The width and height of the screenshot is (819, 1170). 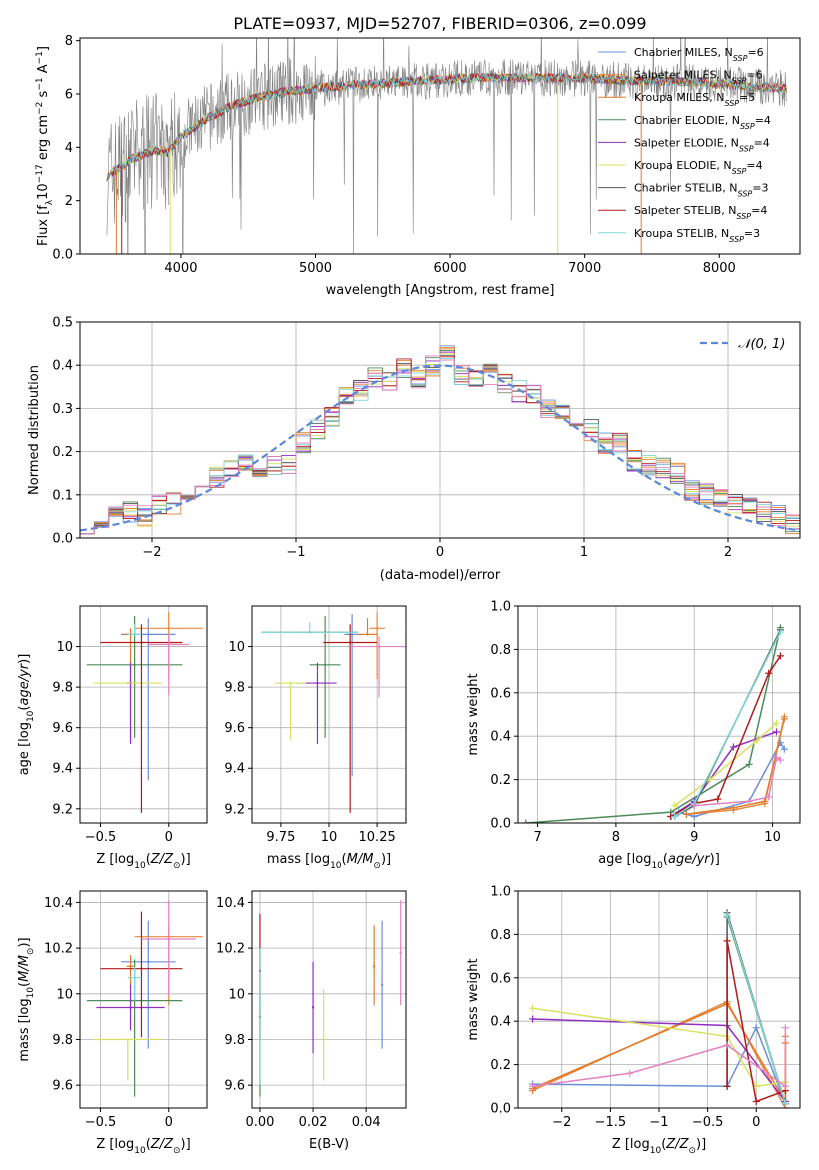 I want to click on legend-text: Chabrier STELIB, N, so click(x=686, y=188).